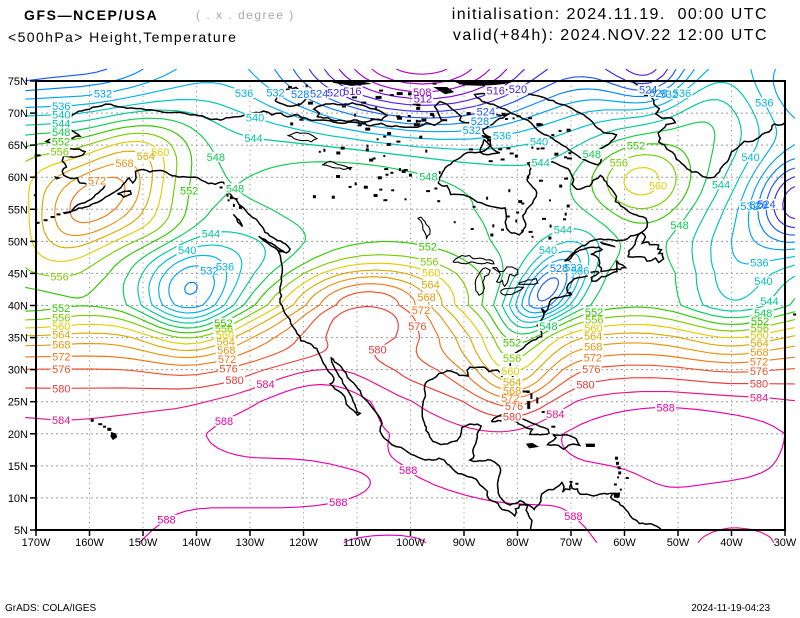  I want to click on svg-text: GFS—NCEP/USA, so click(91, 15).